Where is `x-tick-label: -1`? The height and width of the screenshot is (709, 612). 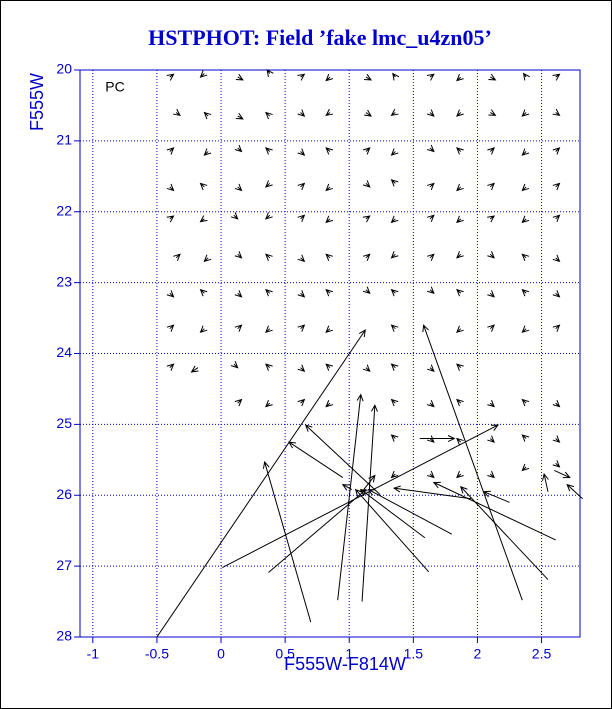
x-tick-label: -1 is located at coordinates (93, 654).